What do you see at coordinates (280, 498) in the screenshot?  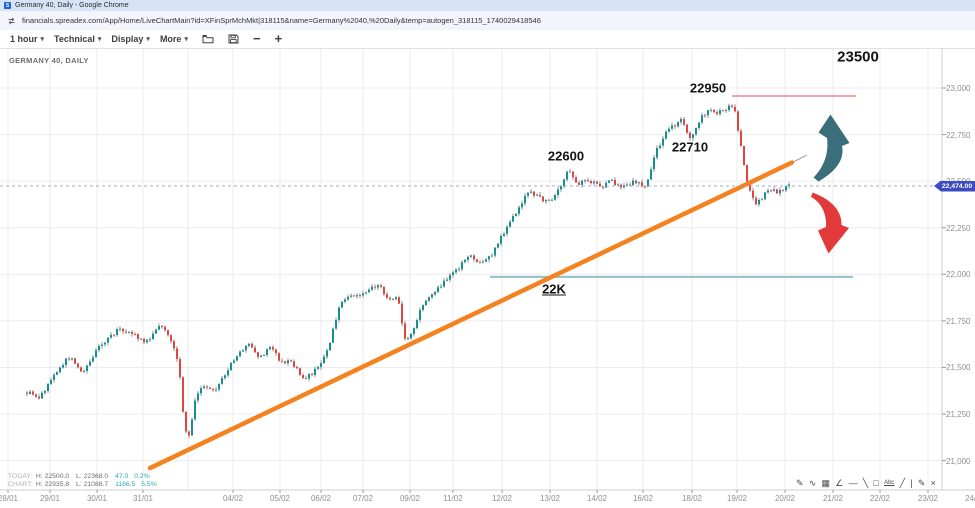 I see `date-tick-label: 05/02` at bounding box center [280, 498].